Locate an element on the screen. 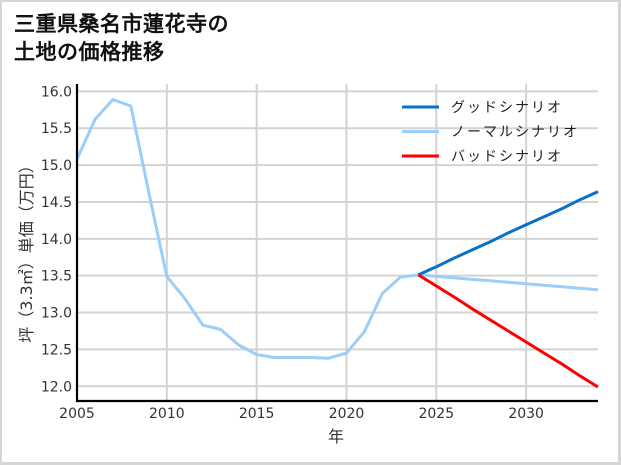 Image resolution: width=621 pixels, height=465 pixels. y-tick-label: 15.0 is located at coordinates (56, 166).